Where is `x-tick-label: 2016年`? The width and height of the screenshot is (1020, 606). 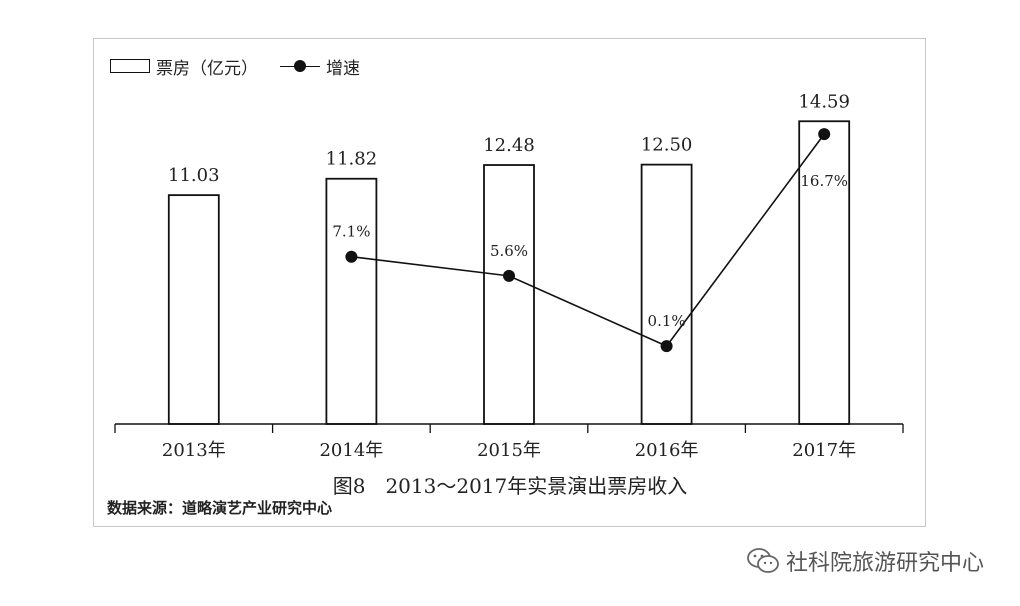
x-tick-label: 2016年 is located at coordinates (667, 450).